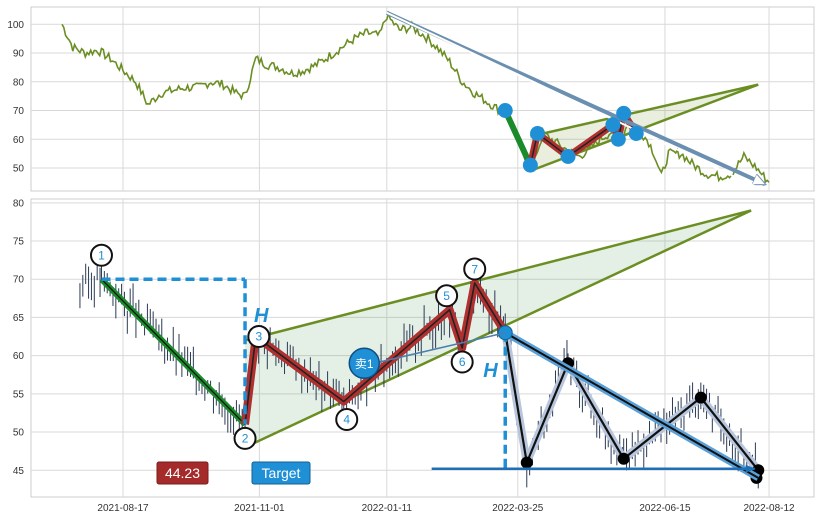 This screenshot has width=819, height=520. I want to click on pattern-marker-label: 6, so click(462, 362).